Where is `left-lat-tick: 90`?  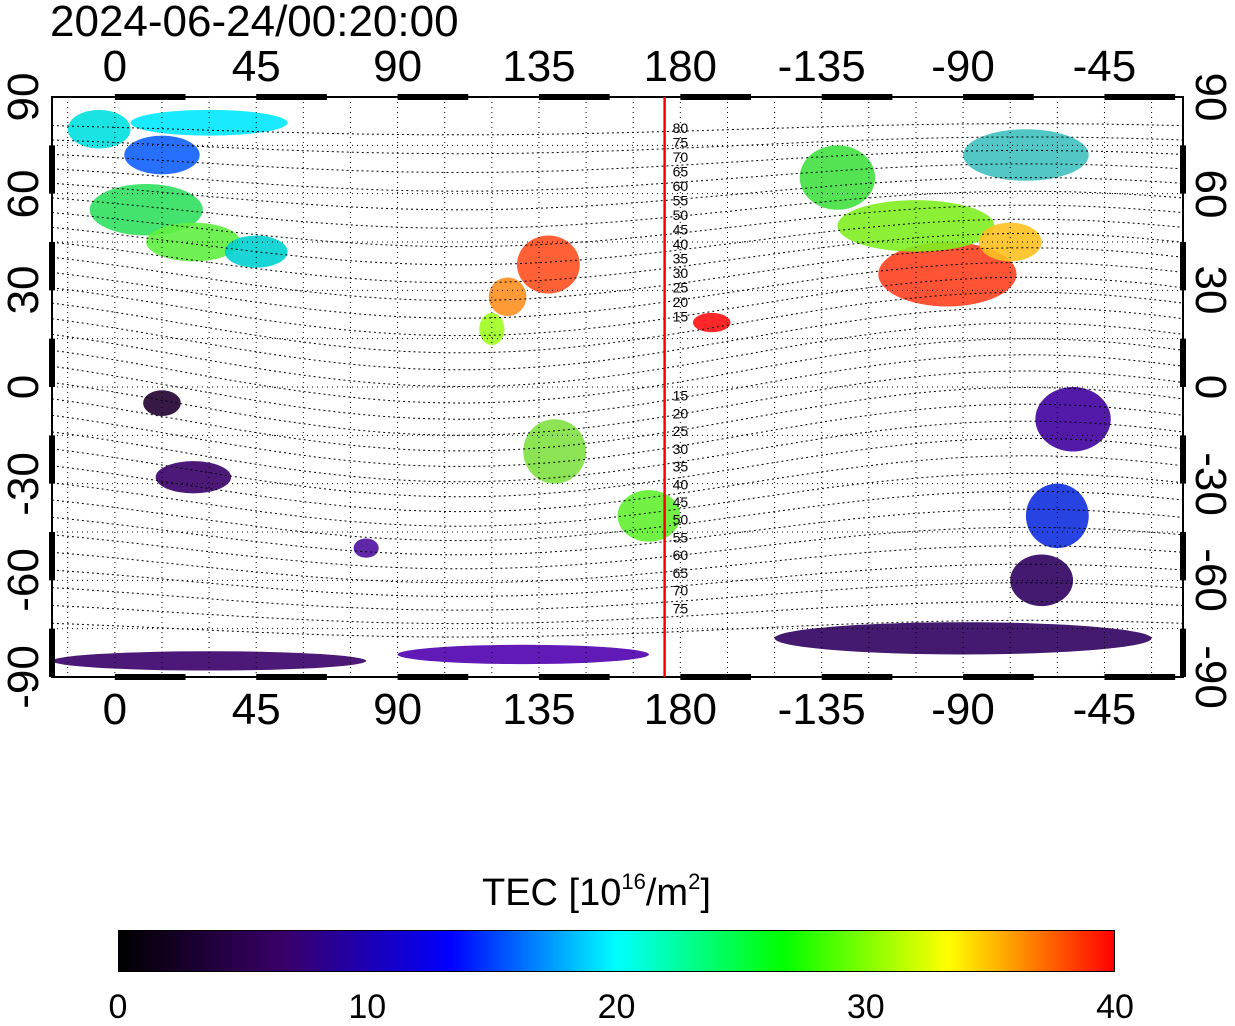 left-lat-tick: 90 is located at coordinates (24, 97).